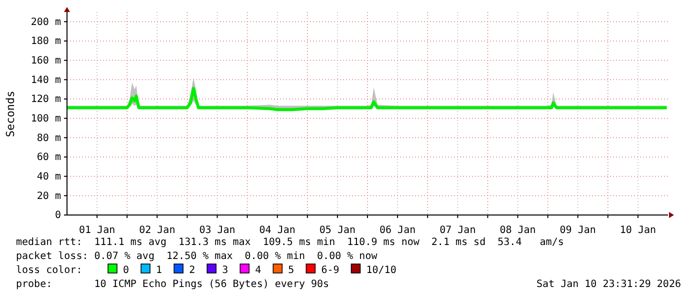 The height and width of the screenshot is (297, 697). Describe the element at coordinates (173, 284) in the screenshot. I see `text: probe: 10 ICMP Echo Pings (56 Bytes) every 90s` at that location.